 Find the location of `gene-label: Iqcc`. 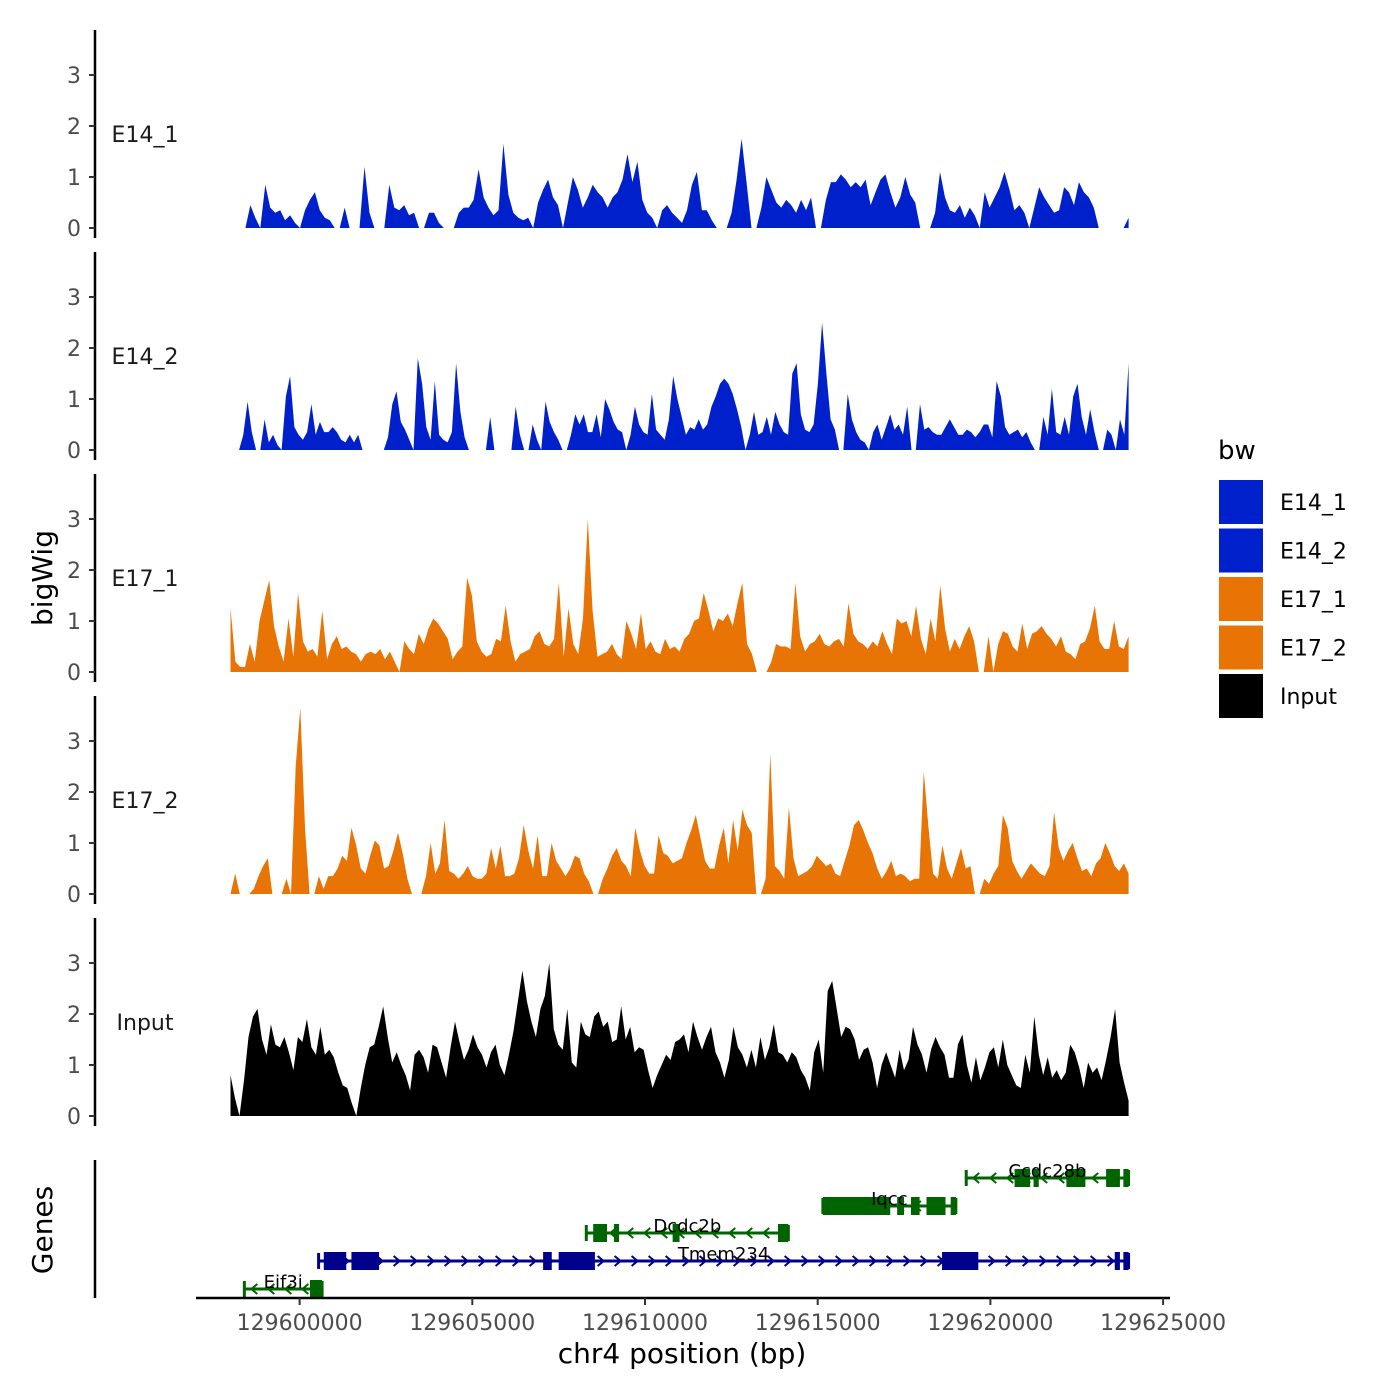

gene-label: Iqcc is located at coordinates (889, 1199).